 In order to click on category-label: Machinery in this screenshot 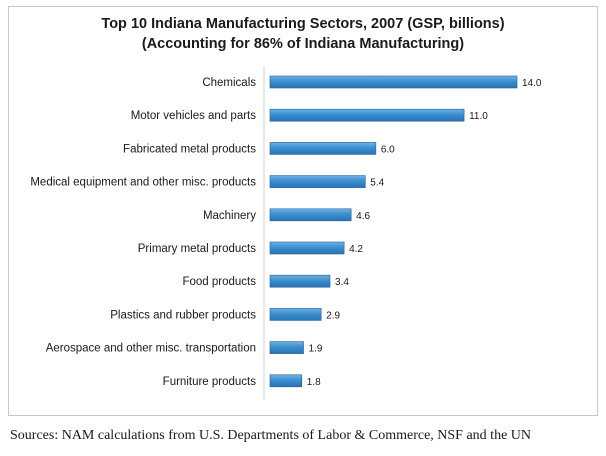, I will do `click(229, 216)`.